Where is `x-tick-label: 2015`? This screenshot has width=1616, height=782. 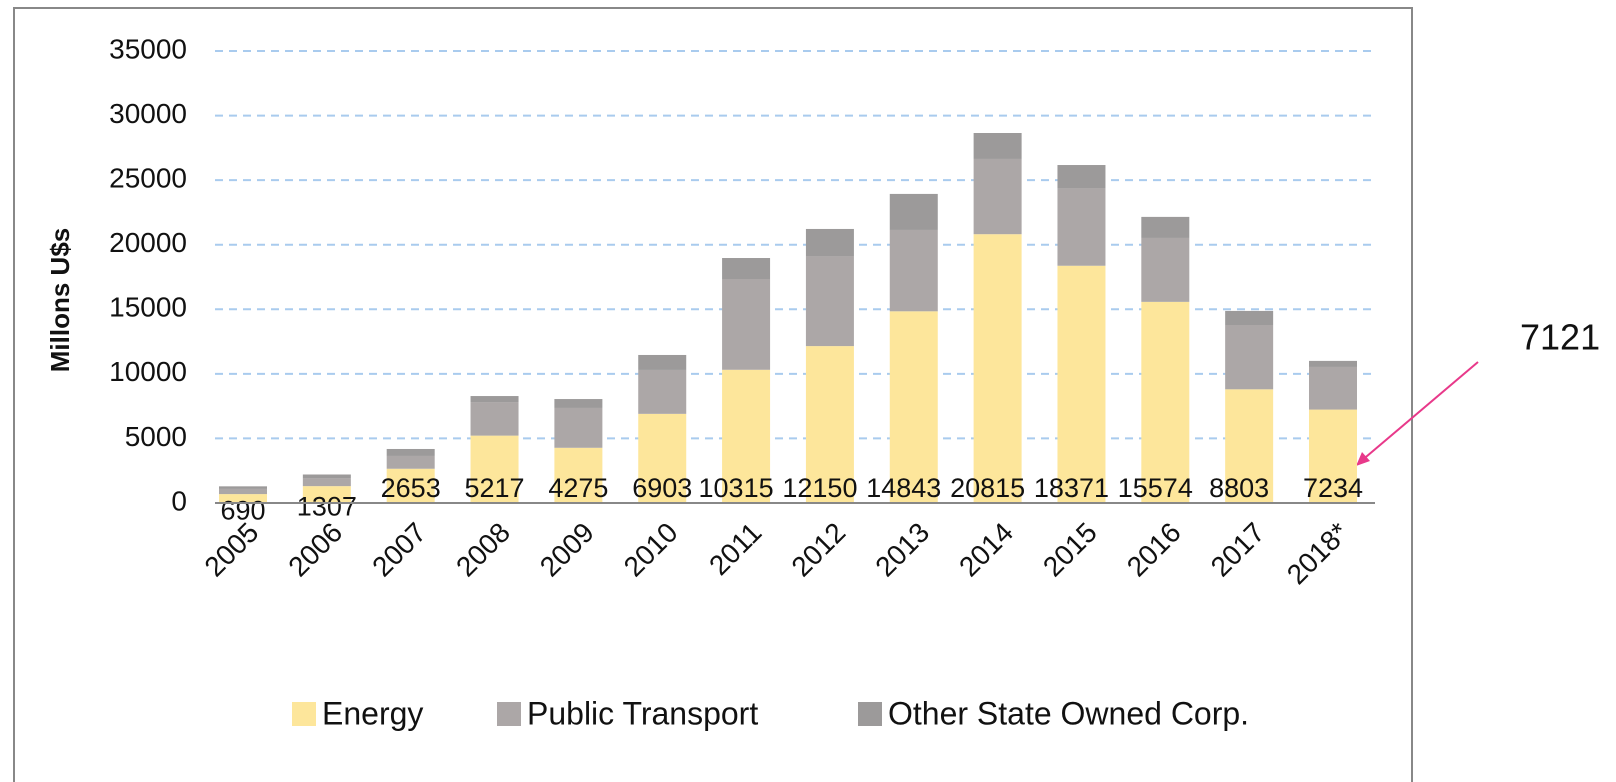
x-tick-label: 2015 is located at coordinates (1070, 550).